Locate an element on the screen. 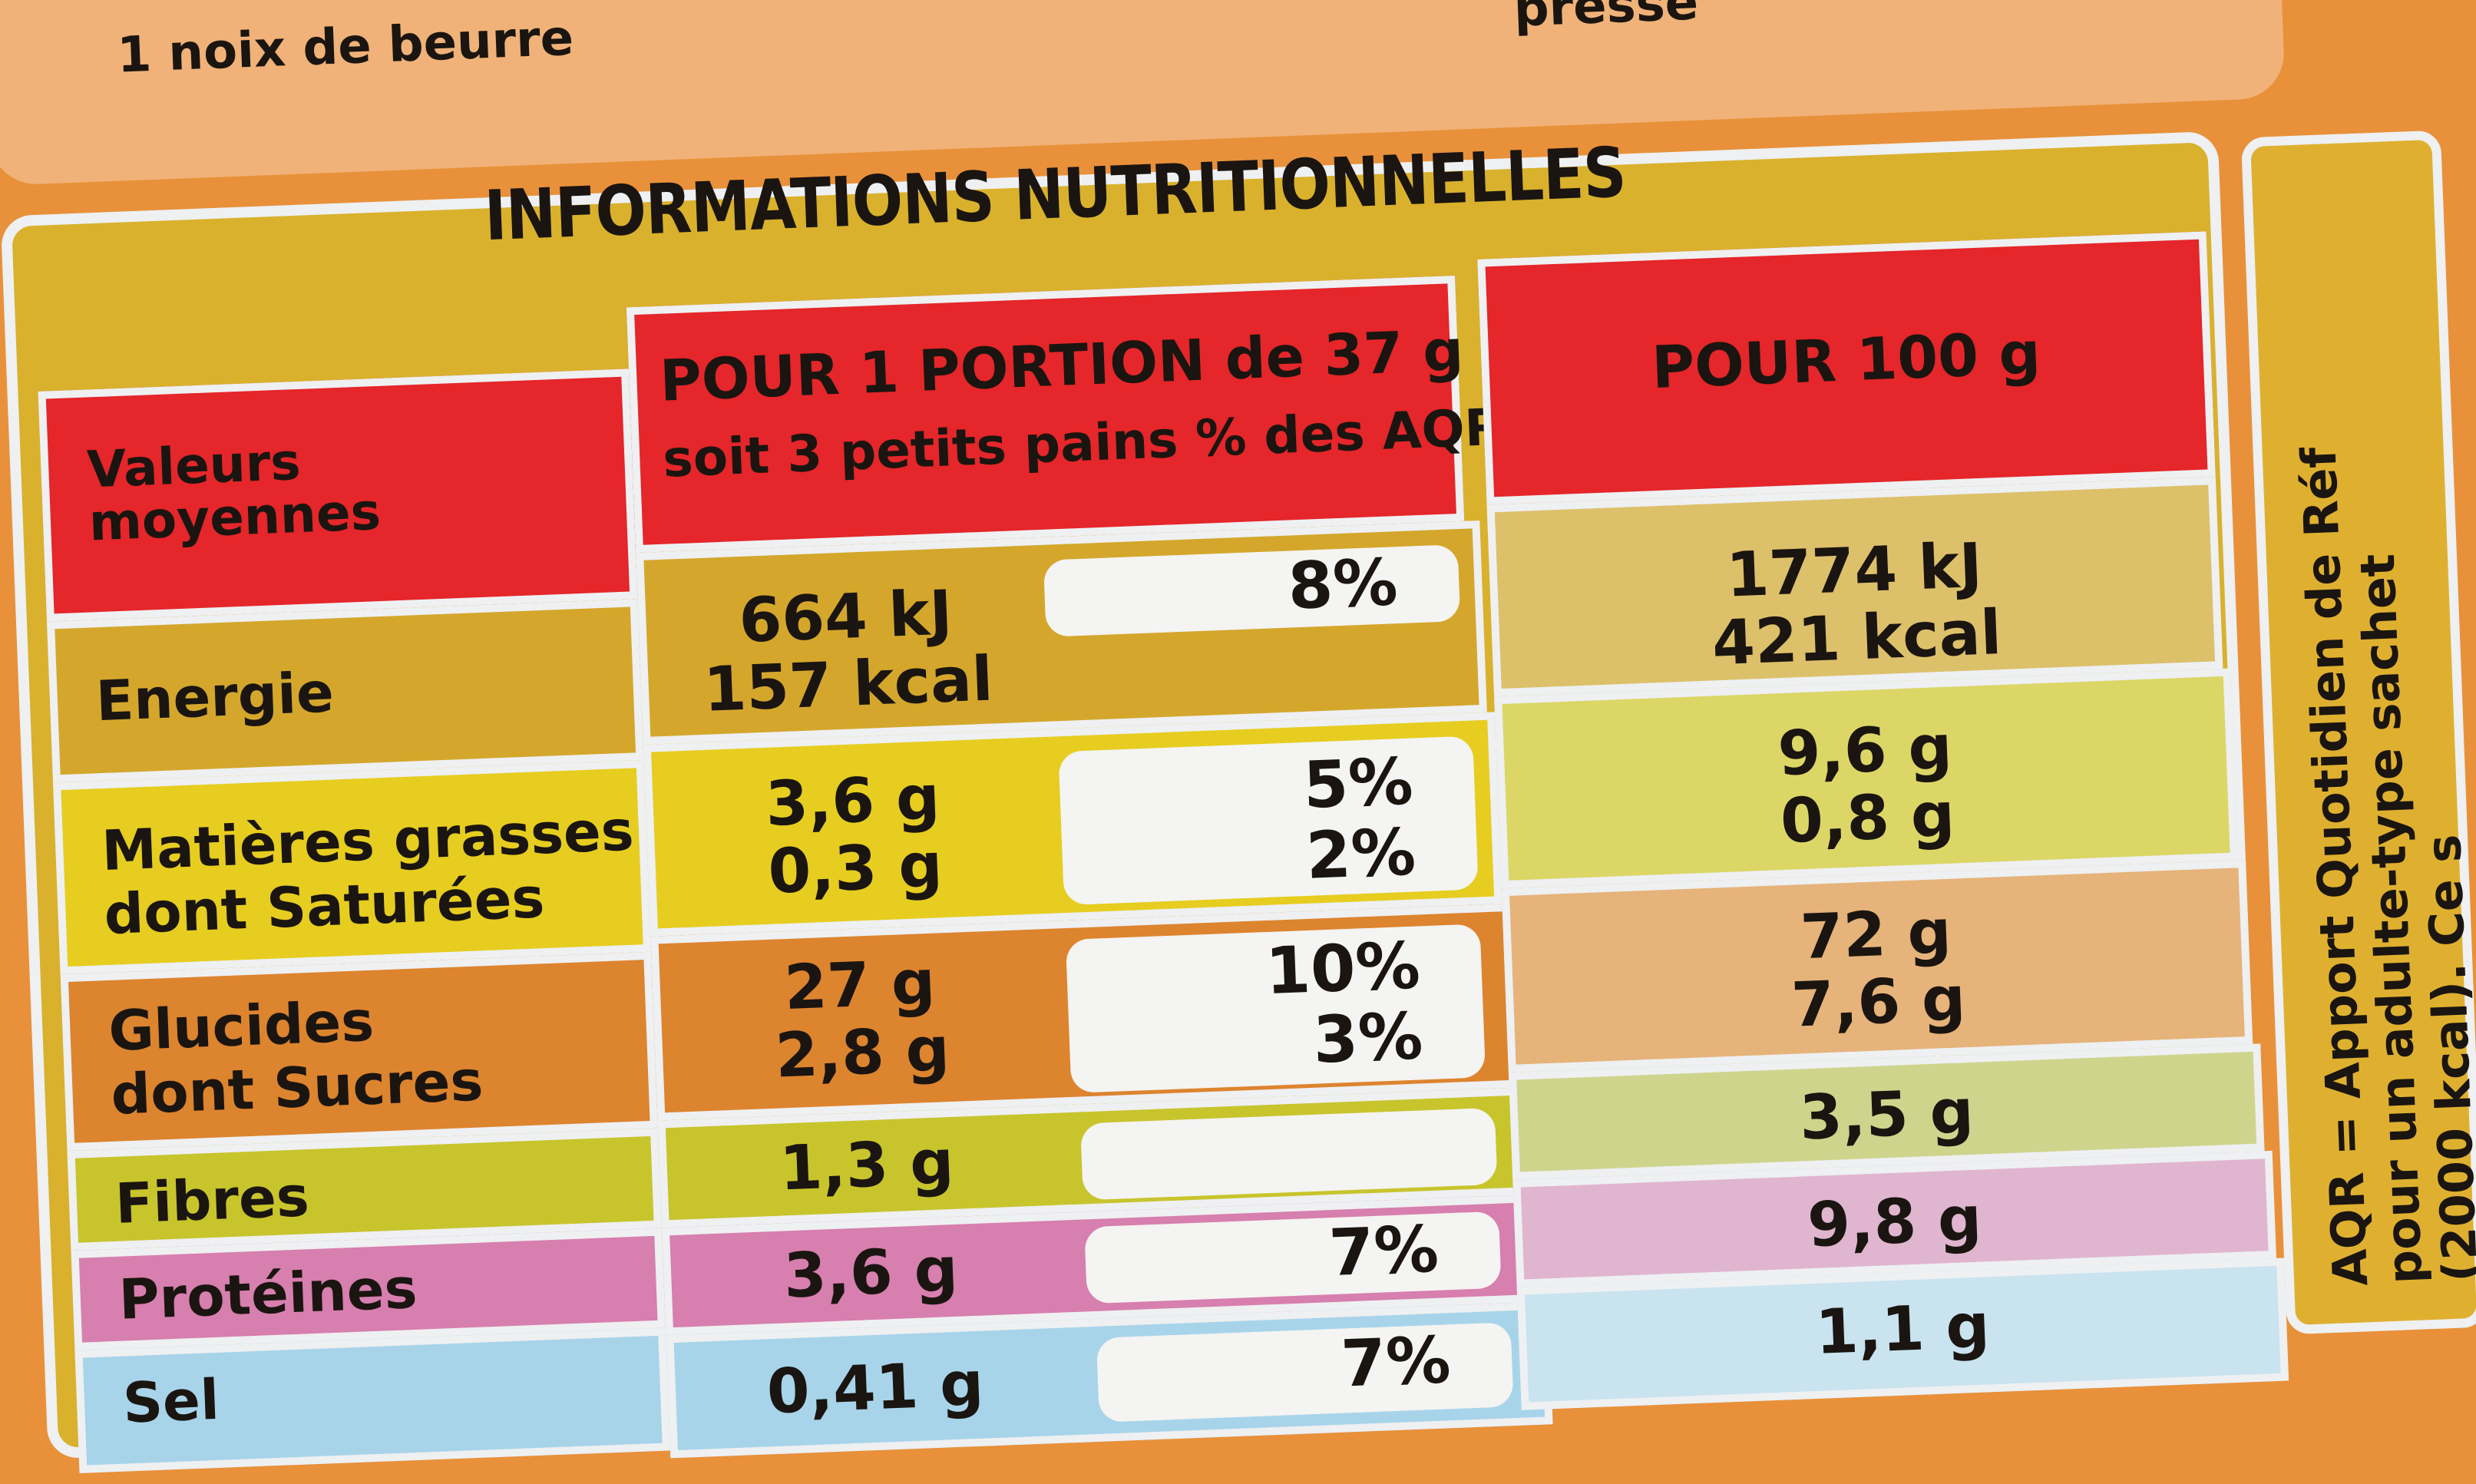 The image size is (2476, 1484). row-fat-portion-total: 3,6 g is located at coordinates (852, 801).